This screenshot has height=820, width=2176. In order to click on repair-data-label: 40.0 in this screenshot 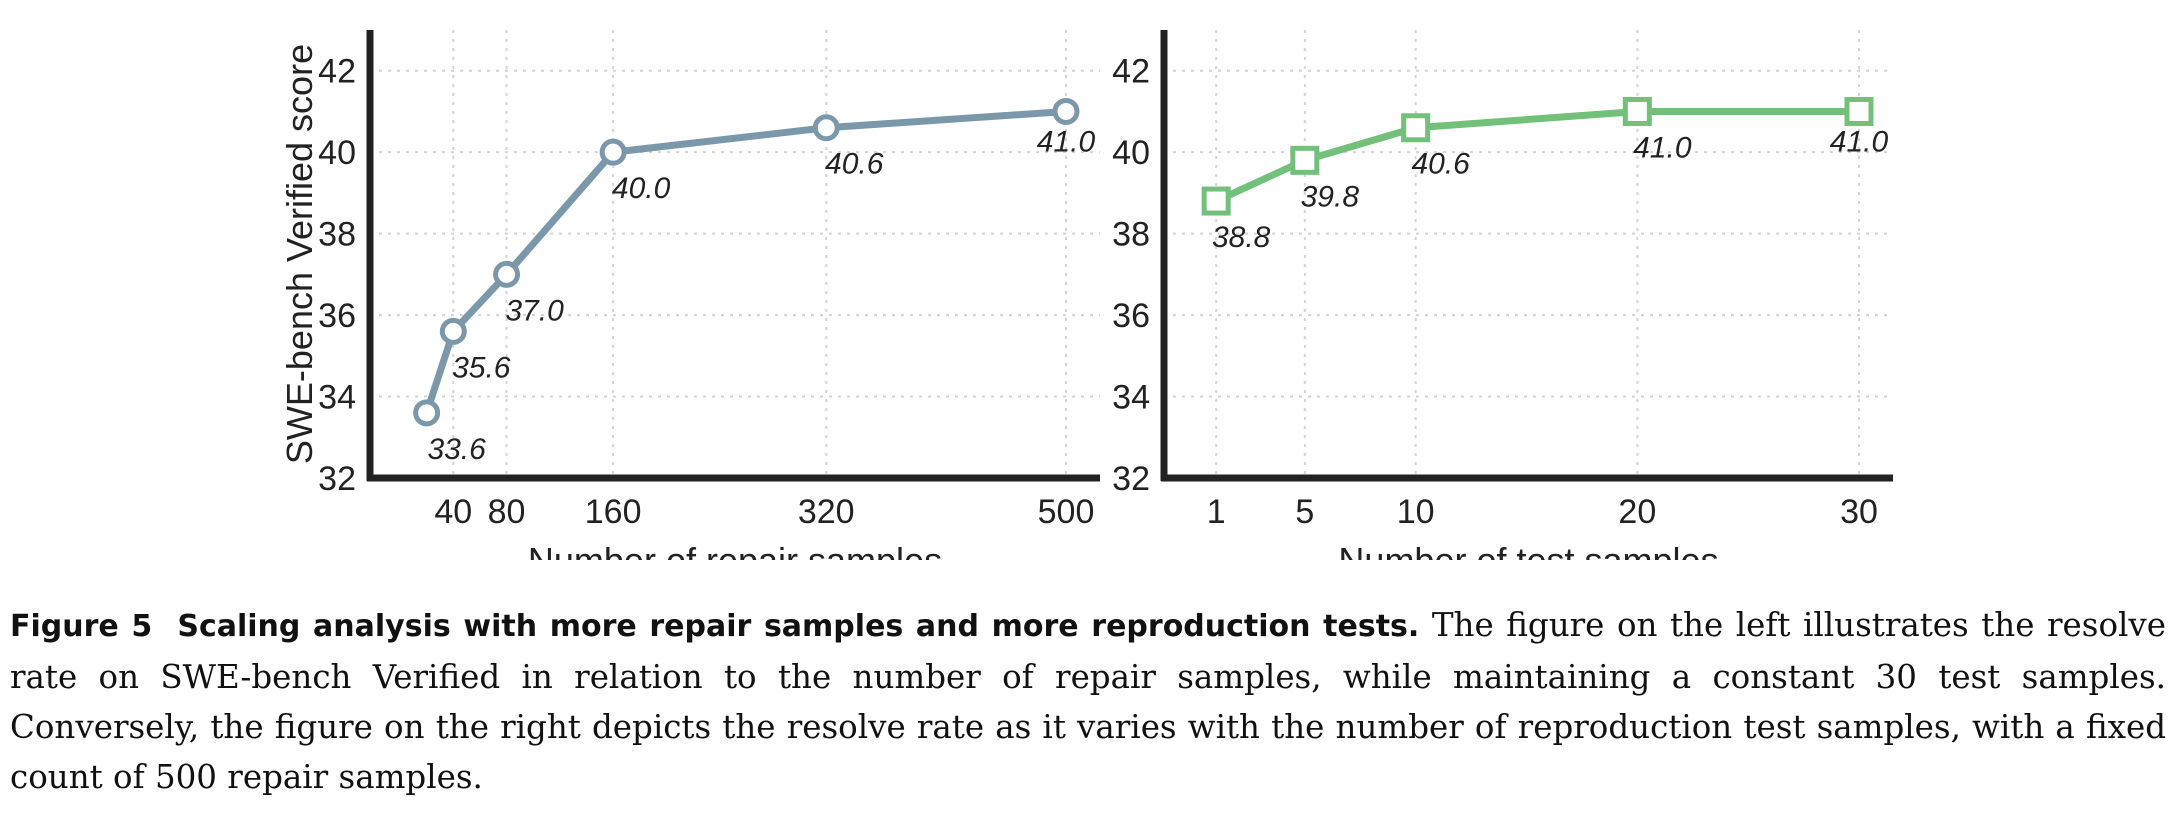, I will do `click(641, 188)`.